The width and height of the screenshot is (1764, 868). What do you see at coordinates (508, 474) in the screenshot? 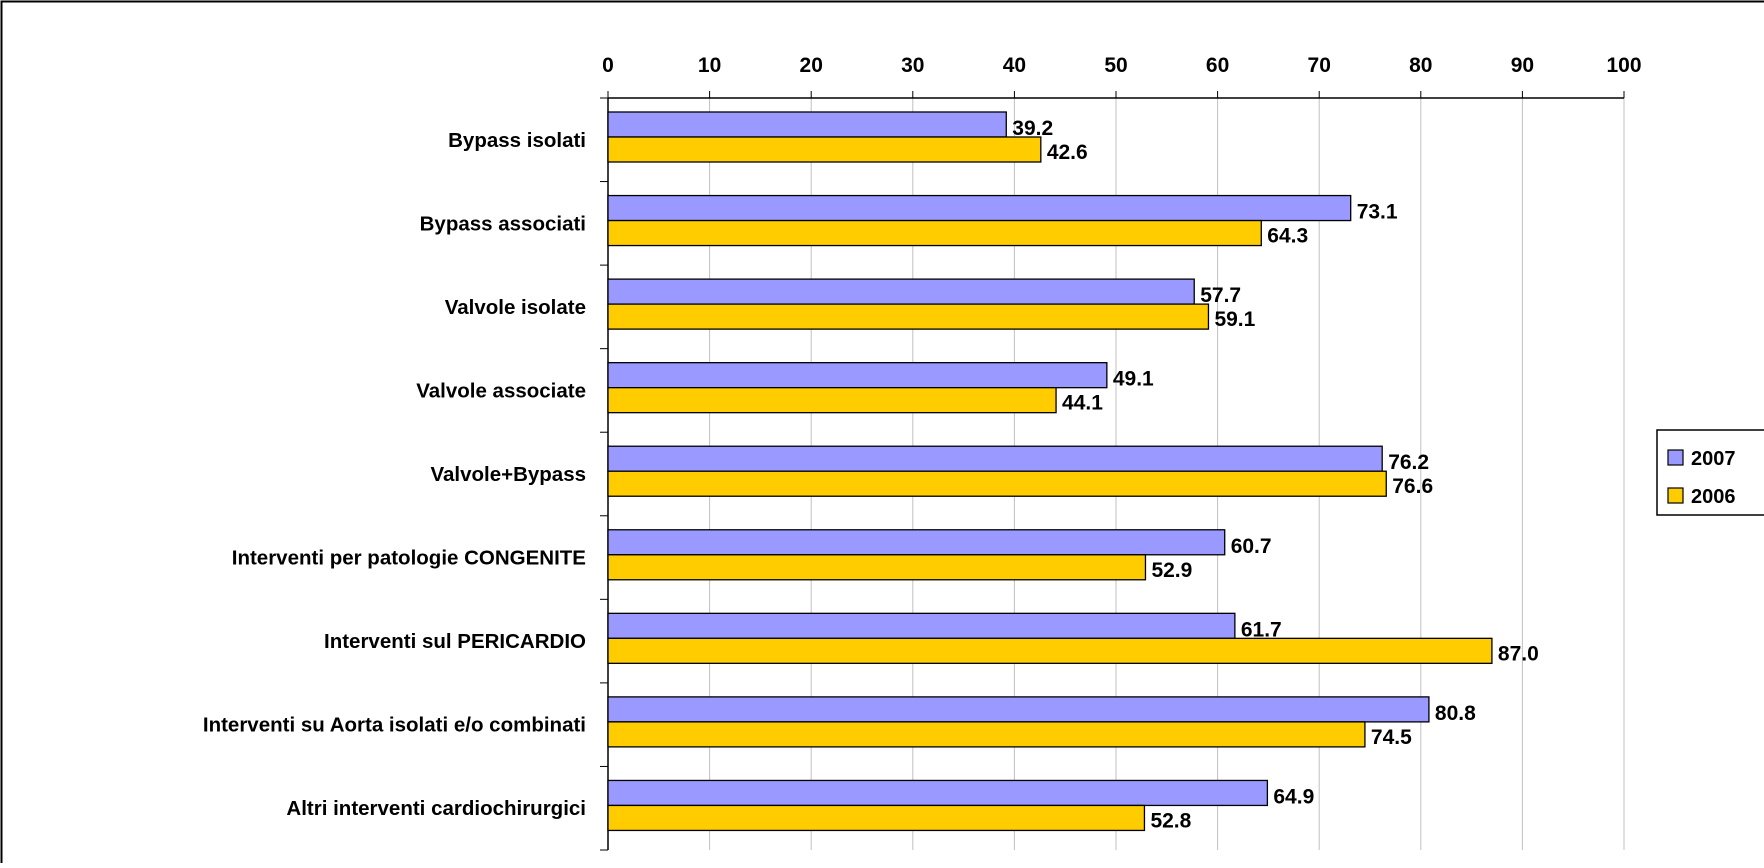
I see `category-label: Valvole+Bypass` at bounding box center [508, 474].